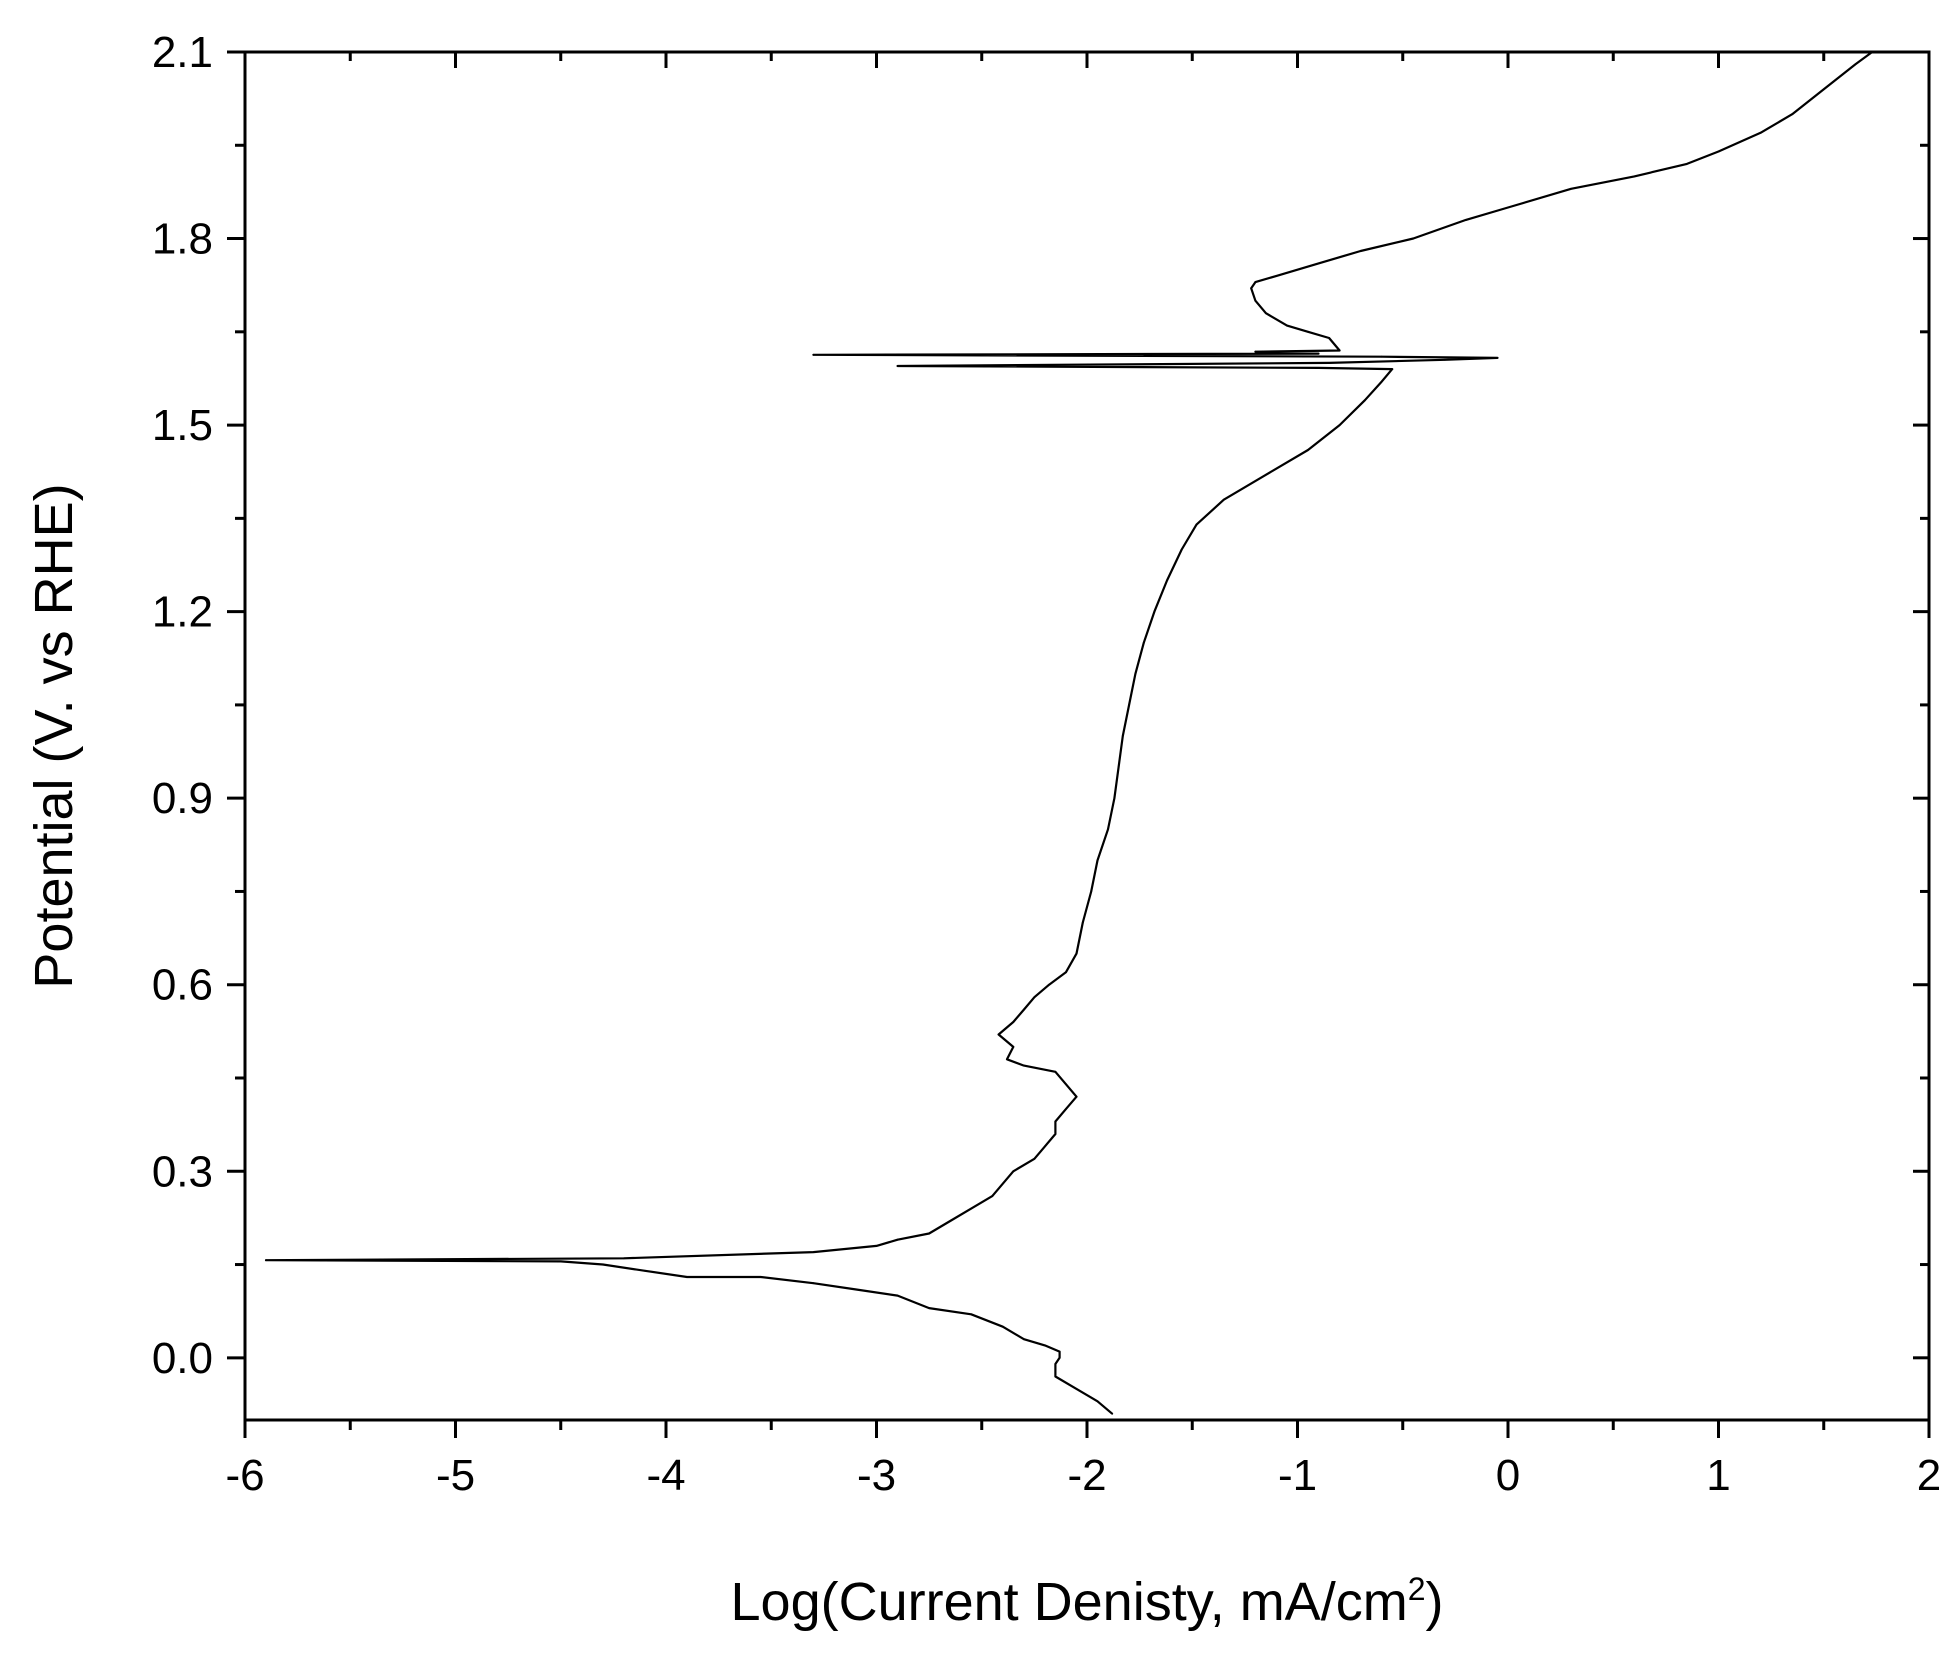 The height and width of the screenshot is (1672, 1956). What do you see at coordinates (1508, 1475) in the screenshot?
I see `x-tick-label: 0` at bounding box center [1508, 1475].